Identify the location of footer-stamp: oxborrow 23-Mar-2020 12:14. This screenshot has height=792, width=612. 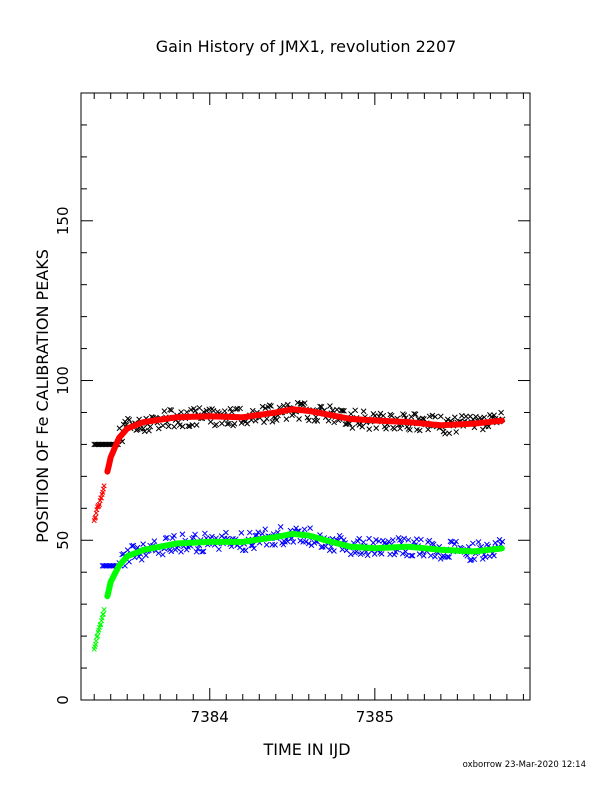
(524, 765).